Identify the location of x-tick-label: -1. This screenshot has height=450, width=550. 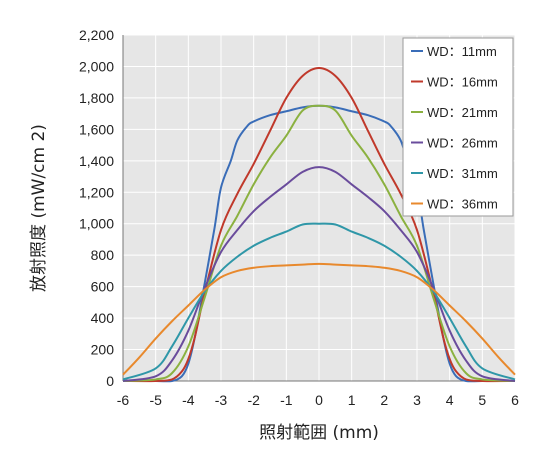
(286, 400).